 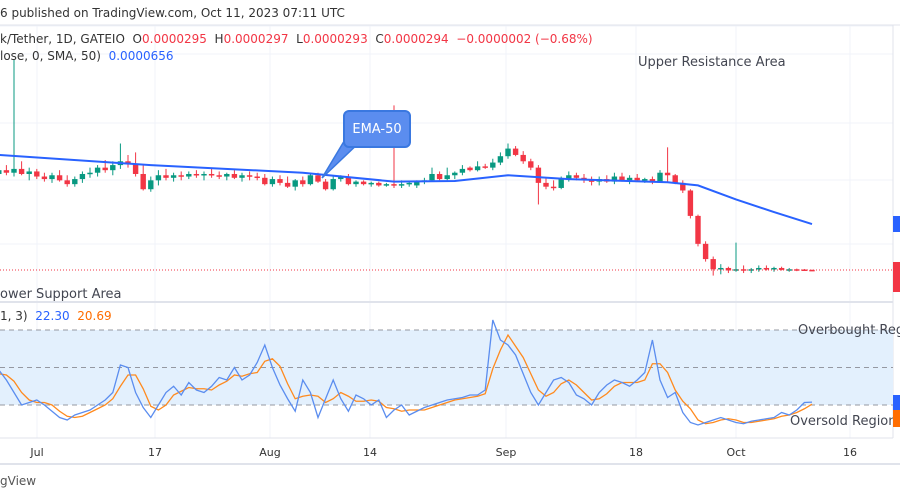 What do you see at coordinates (335, 39) in the screenshot?
I see `low-value: 0.0000293` at bounding box center [335, 39].